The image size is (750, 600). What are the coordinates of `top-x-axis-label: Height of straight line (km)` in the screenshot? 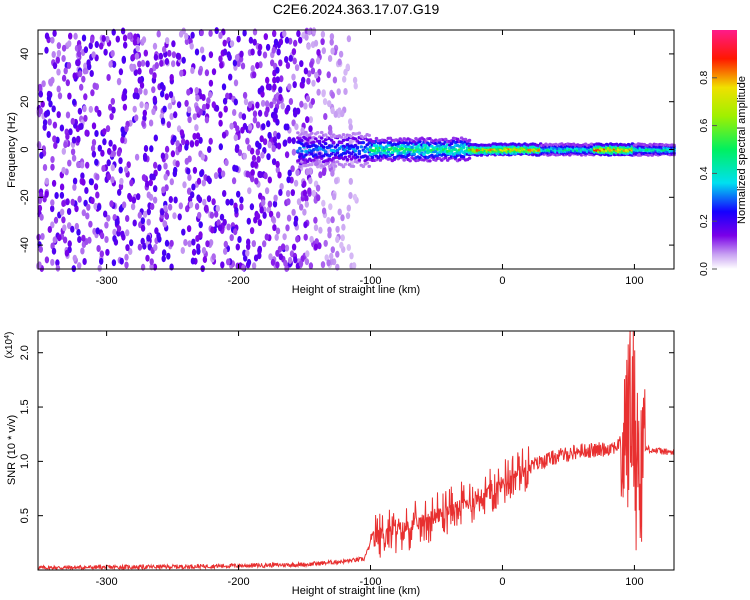 It's located at (356, 290).